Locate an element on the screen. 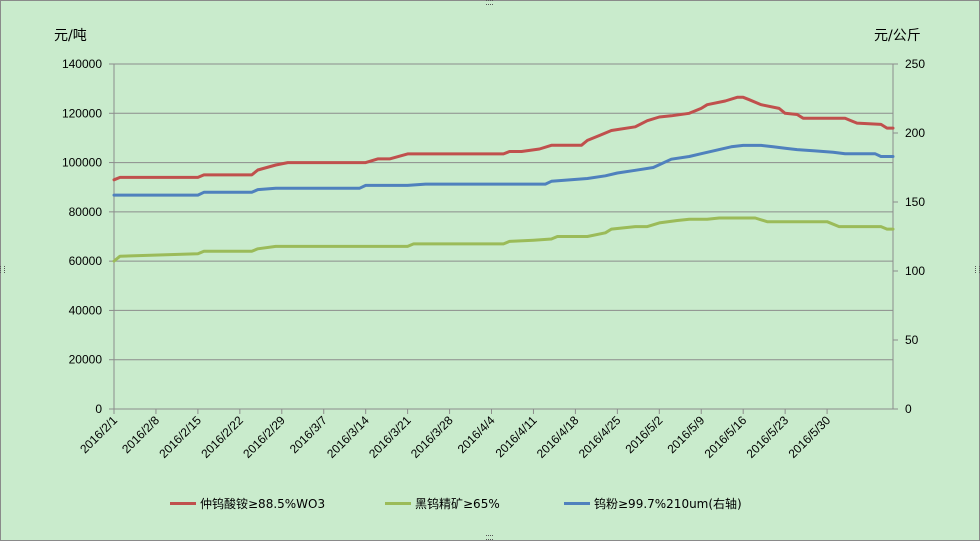 The image size is (980, 541). legend-label-wolframite: 黑钨精矿≥65% is located at coordinates (457, 504).